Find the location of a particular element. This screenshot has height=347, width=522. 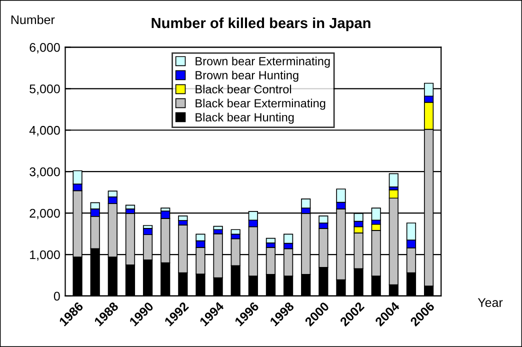

chart-title: Number of killed bears in Japan is located at coordinates (261, 24).